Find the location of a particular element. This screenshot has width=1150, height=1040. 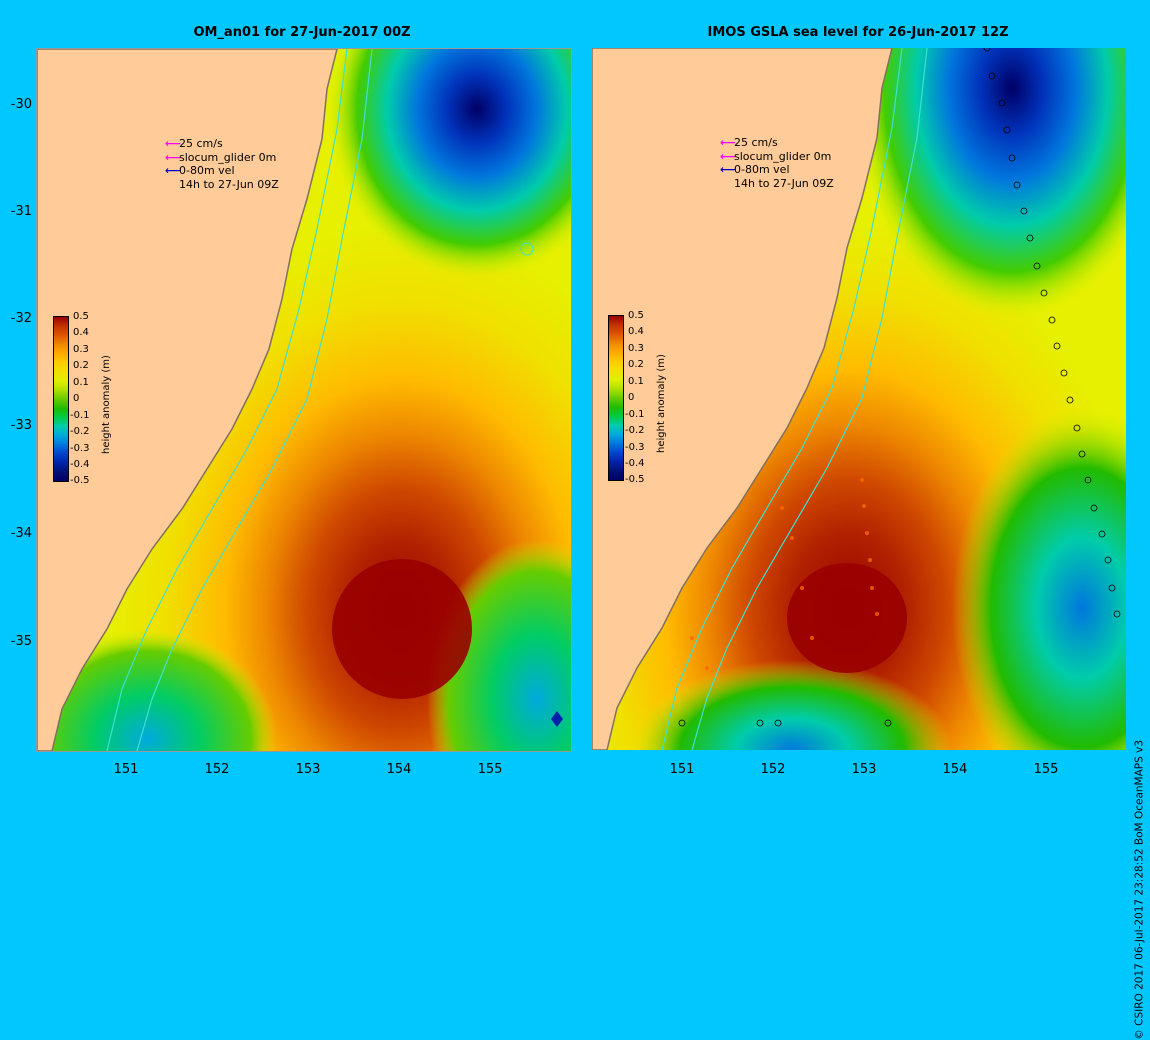

lat-tick: -30 is located at coordinates (21, 104).